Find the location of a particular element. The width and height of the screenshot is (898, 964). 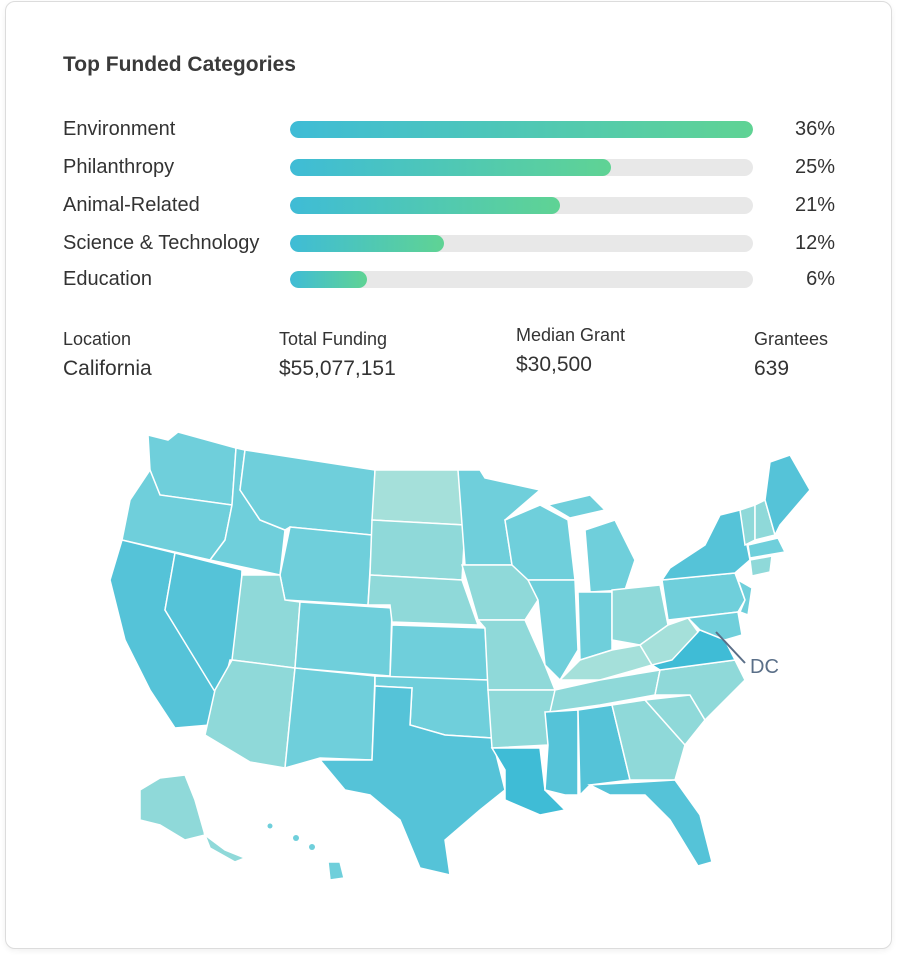

category-percent: 25% is located at coordinates (814, 167).